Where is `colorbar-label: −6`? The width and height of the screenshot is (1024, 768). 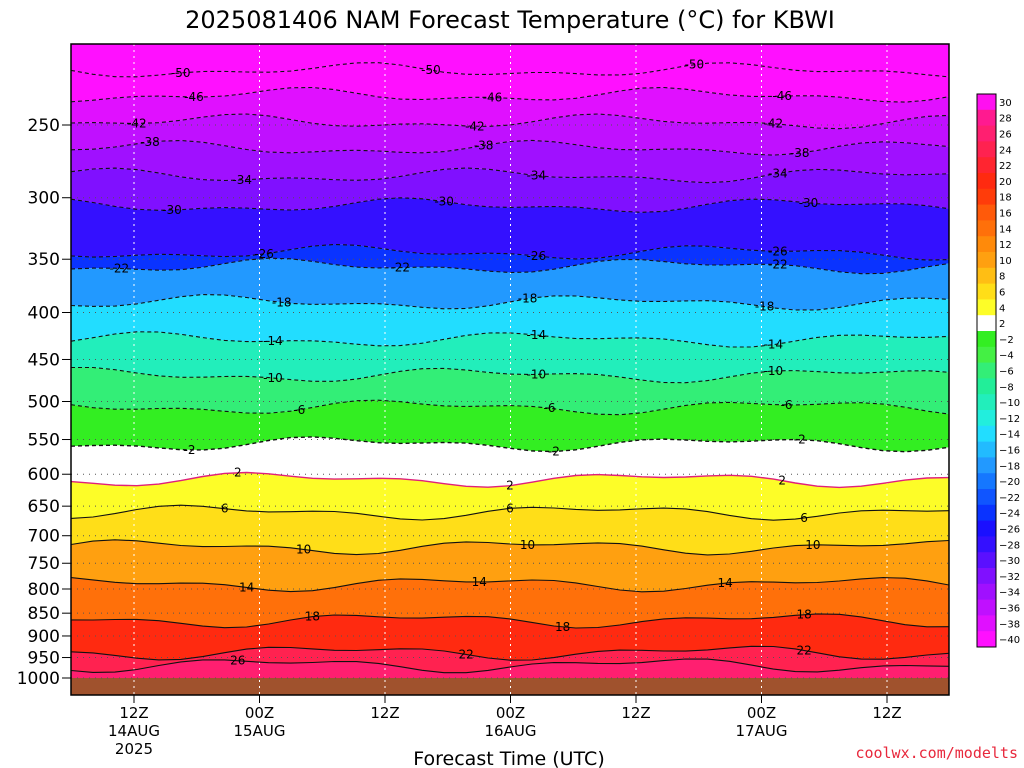
colorbar-label: −6 is located at coordinates (1006, 371).